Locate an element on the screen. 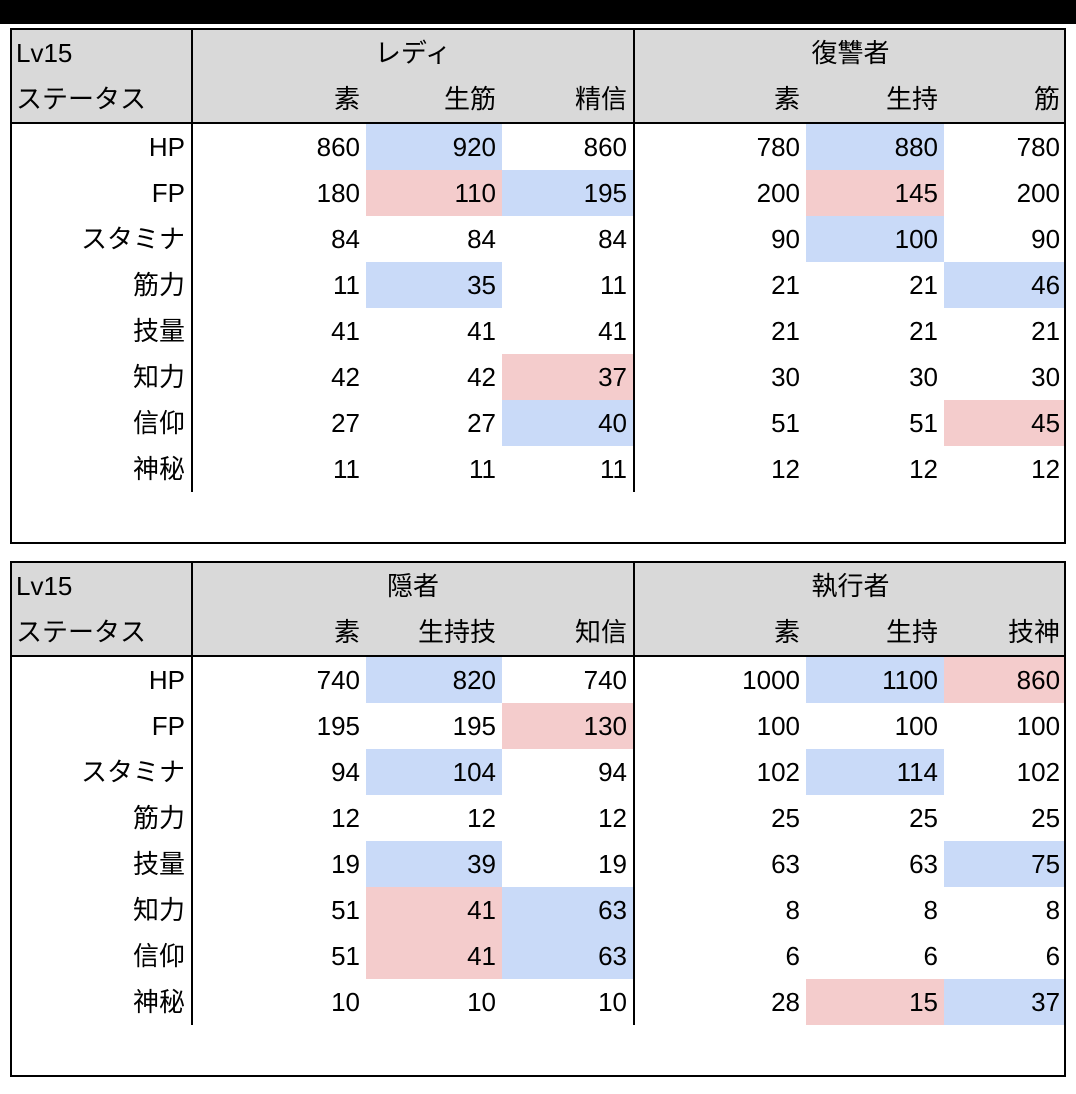 The image size is (1076, 1094). stat-value-cell: 94 is located at coordinates (613, 772).